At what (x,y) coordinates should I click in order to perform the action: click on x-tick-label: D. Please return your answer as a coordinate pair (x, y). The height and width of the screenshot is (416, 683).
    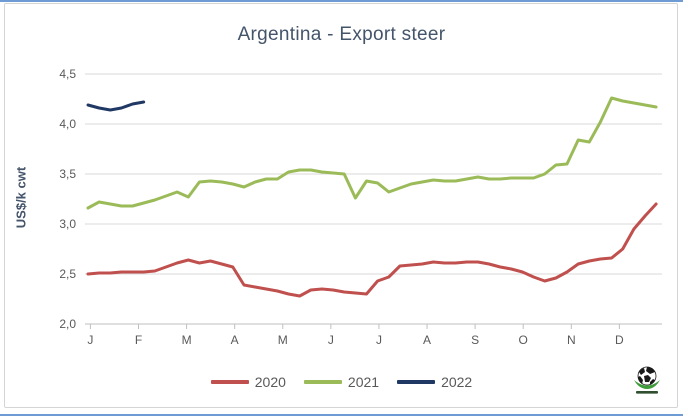
    Looking at the image, I should click on (619, 340).